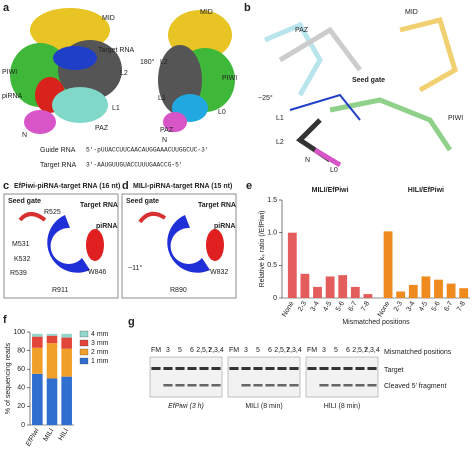 This screenshot has height=455, width=474. Describe the element at coordinates (24, 201) in the screenshot. I see `label: Seed gate` at that location.